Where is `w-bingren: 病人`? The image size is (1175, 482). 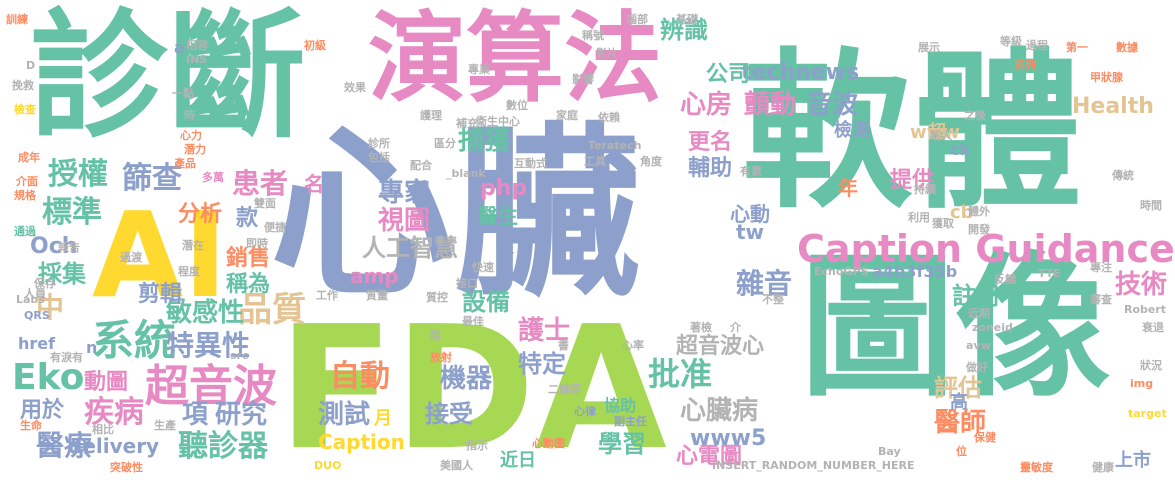 w-bingren: 病人 is located at coordinates (941, 135).